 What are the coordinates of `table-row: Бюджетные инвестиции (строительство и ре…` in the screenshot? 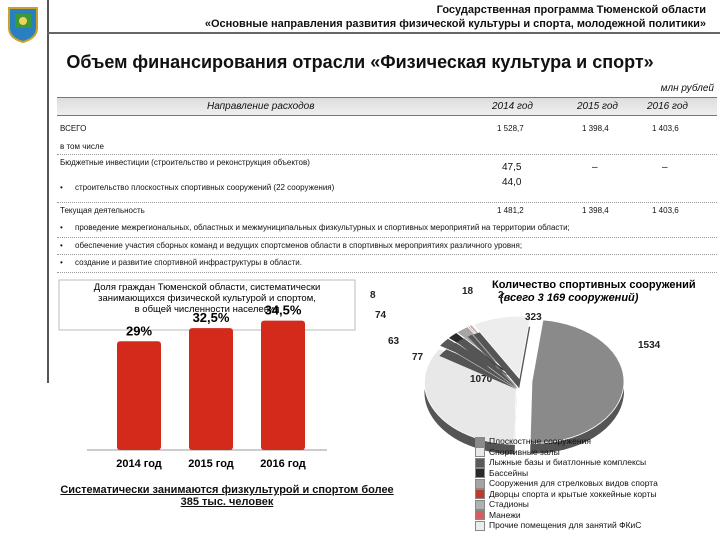 It's located at (387, 163).